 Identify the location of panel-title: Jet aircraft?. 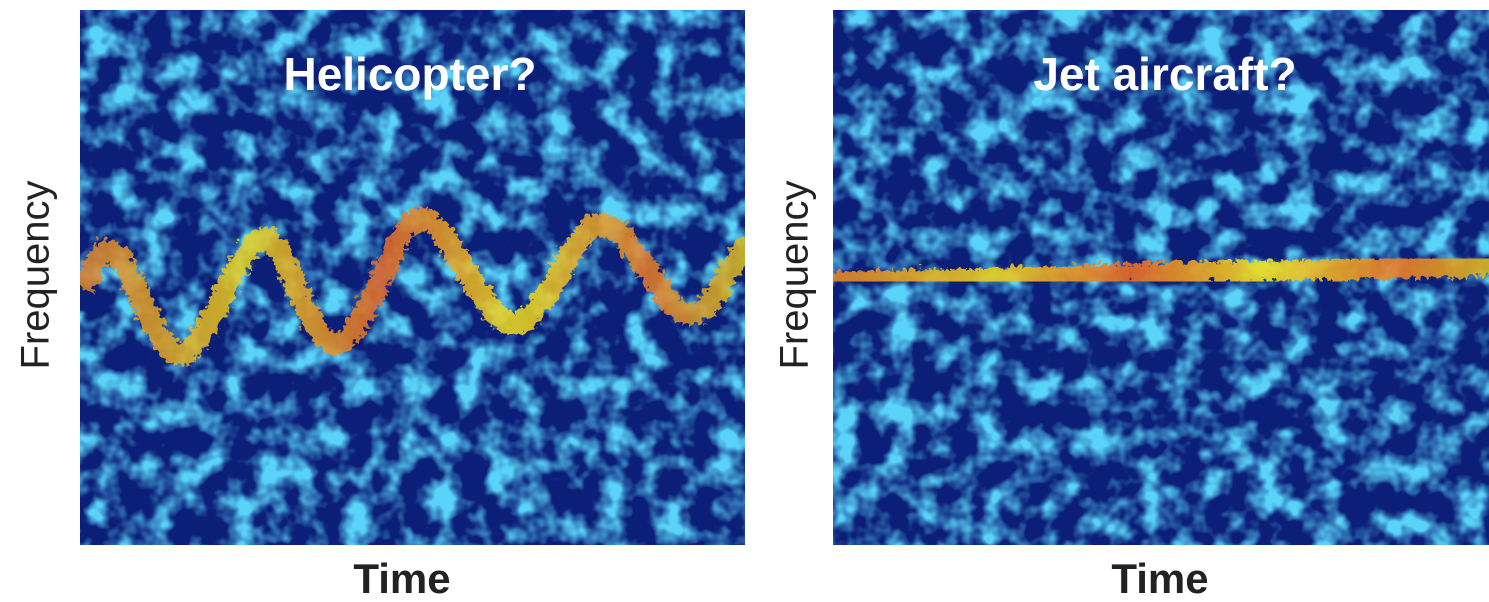
(1164, 74).